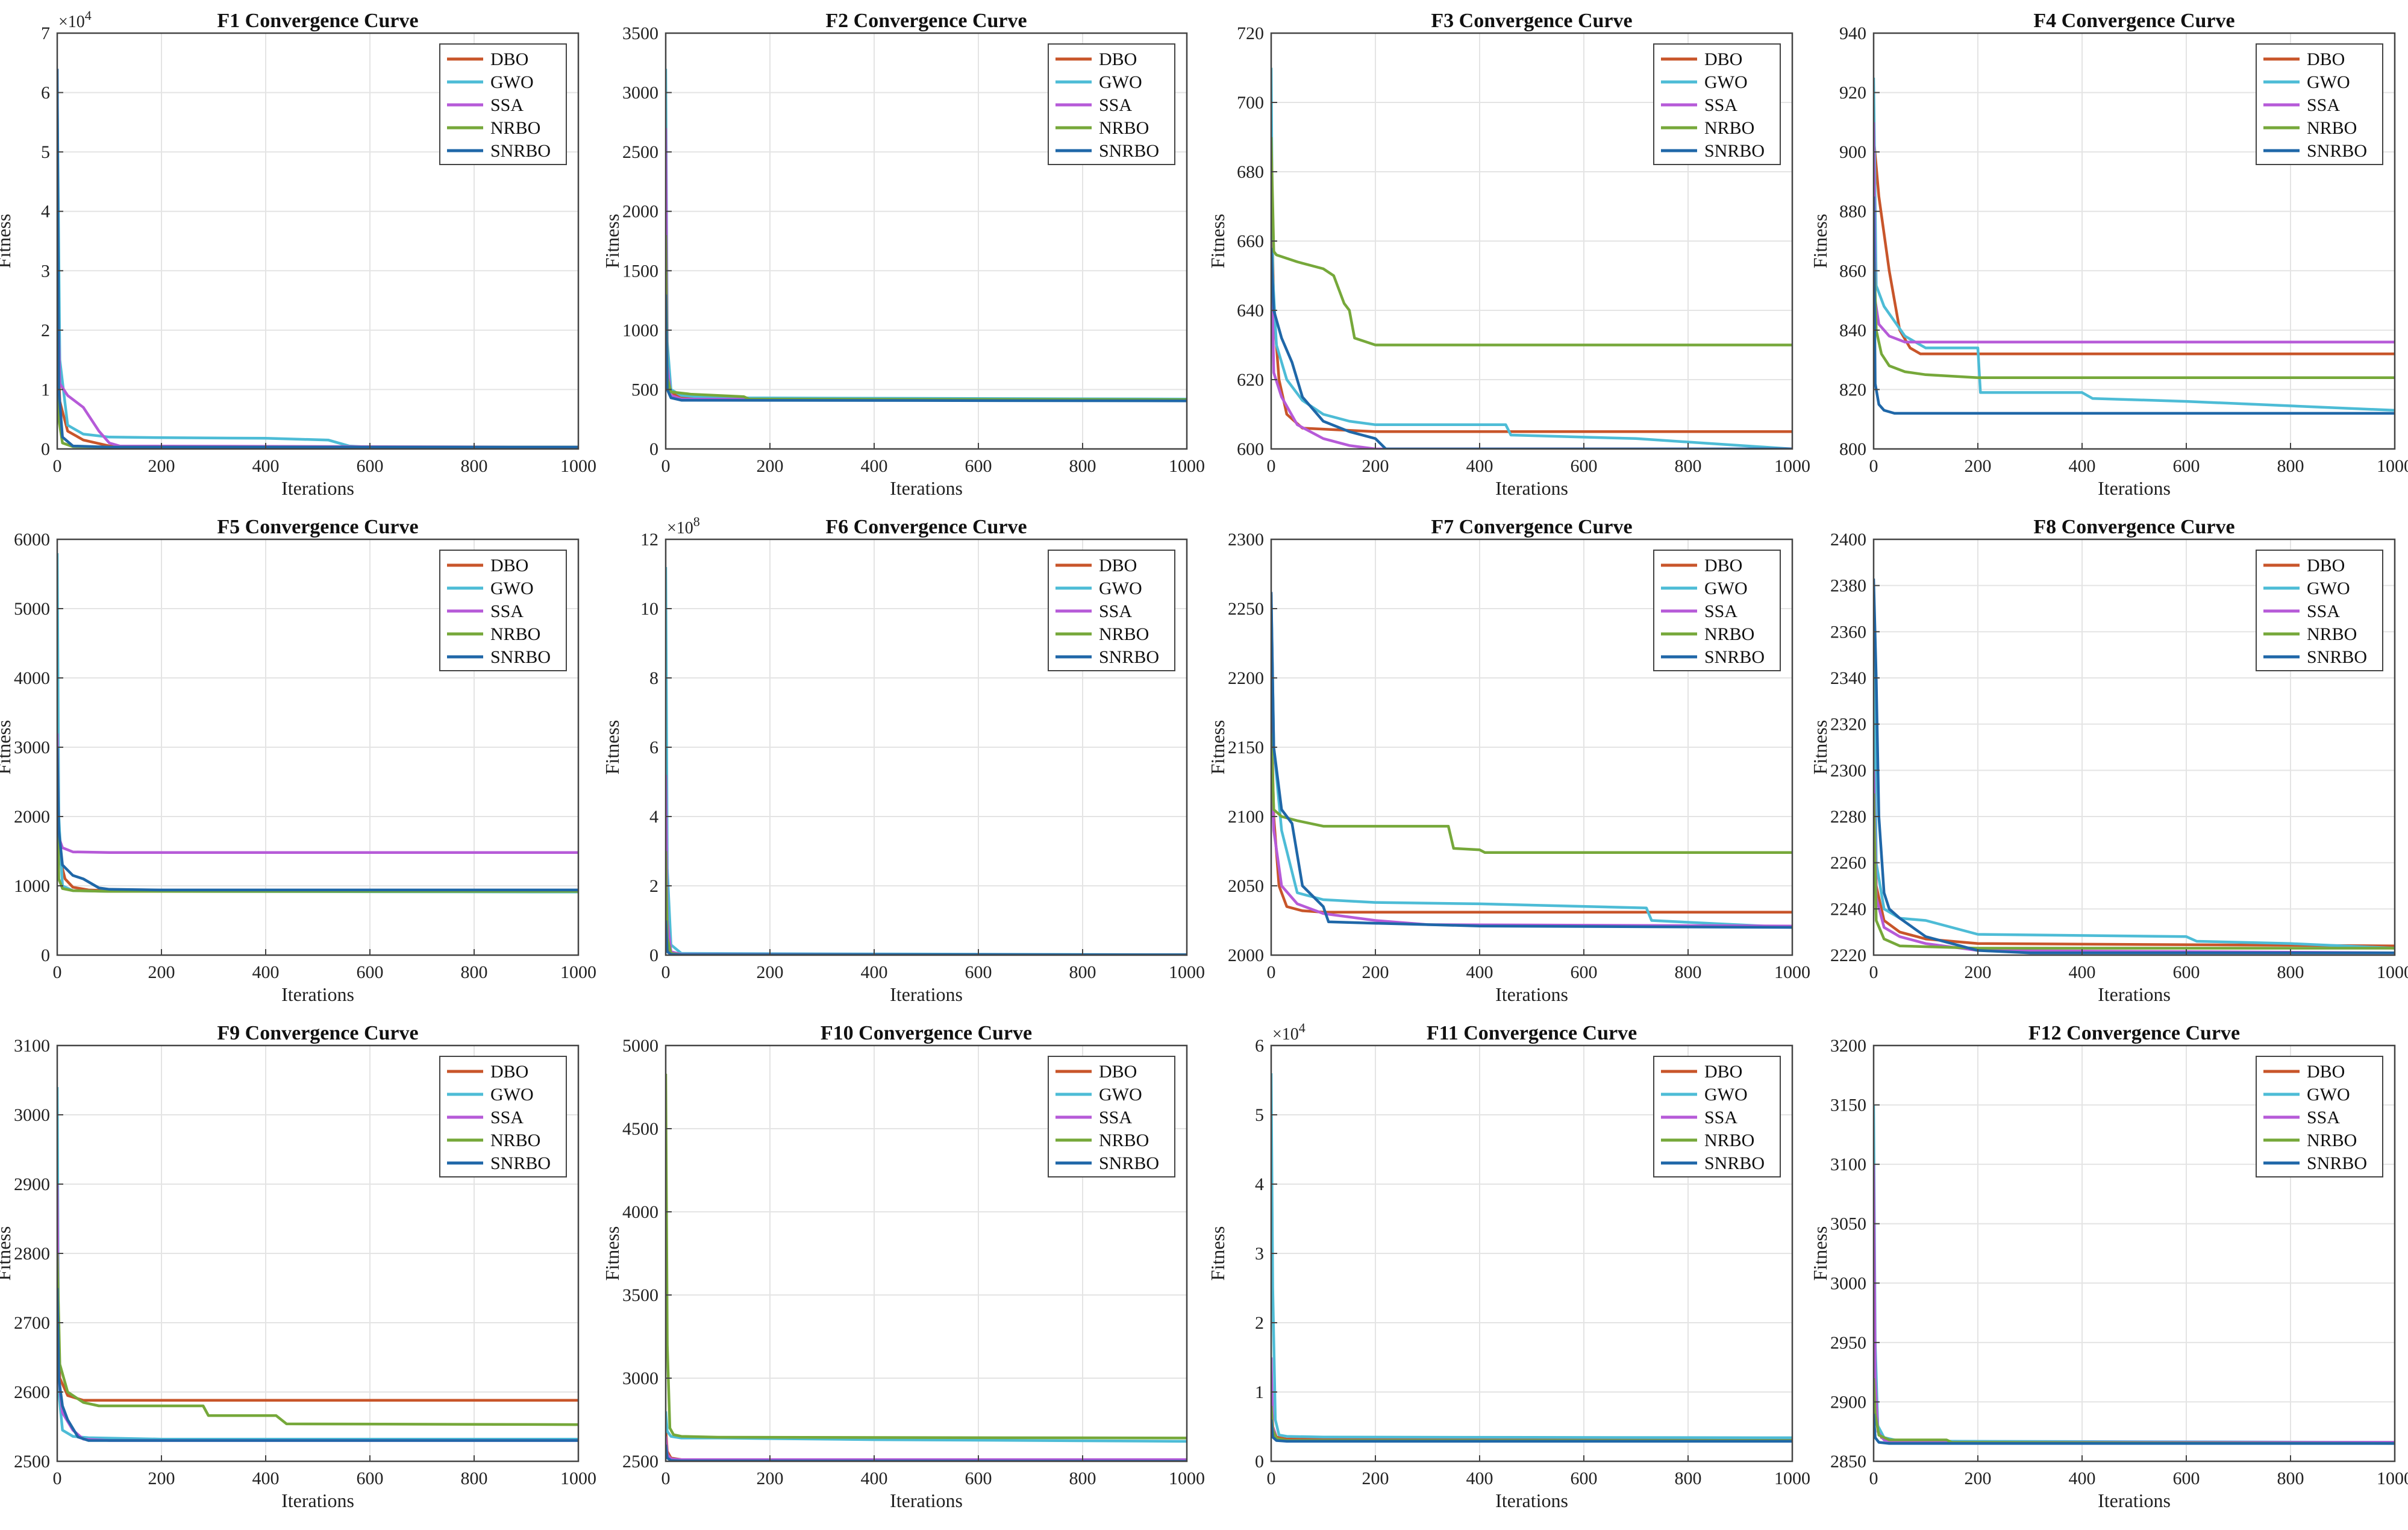 Image resolution: width=2408 pixels, height=1530 pixels. I want to click on series-line-gwo, so click(1531, 258).